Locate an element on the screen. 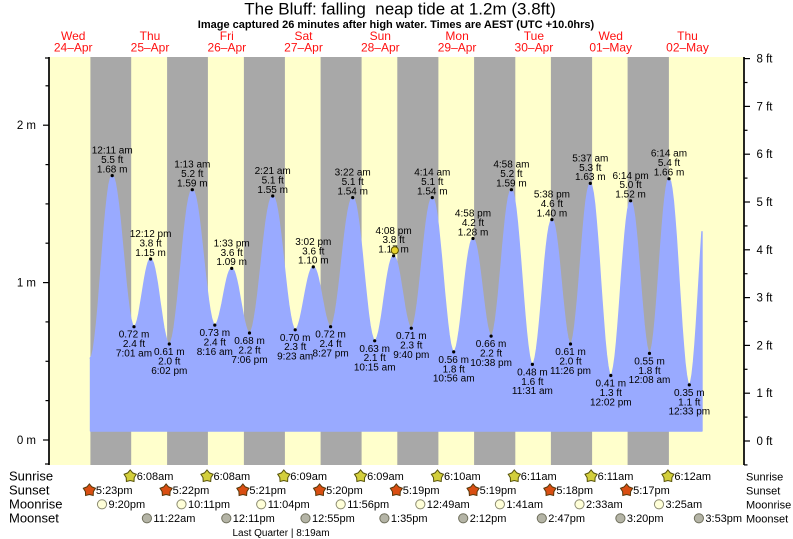  svg-text: 11:56pm is located at coordinates (368, 505).